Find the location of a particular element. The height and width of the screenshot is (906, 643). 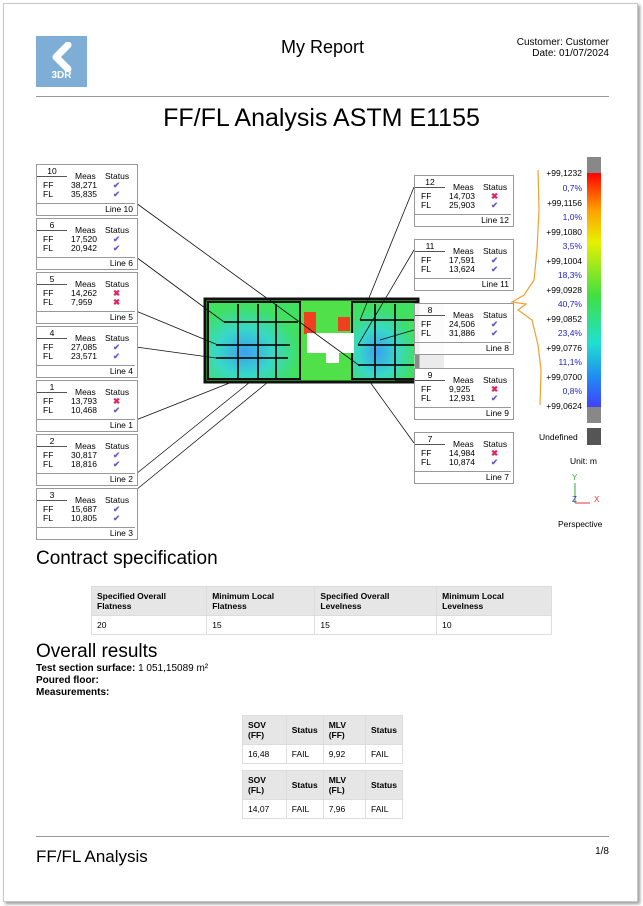

poured-floor-label: Poured floor: is located at coordinates (67, 680).